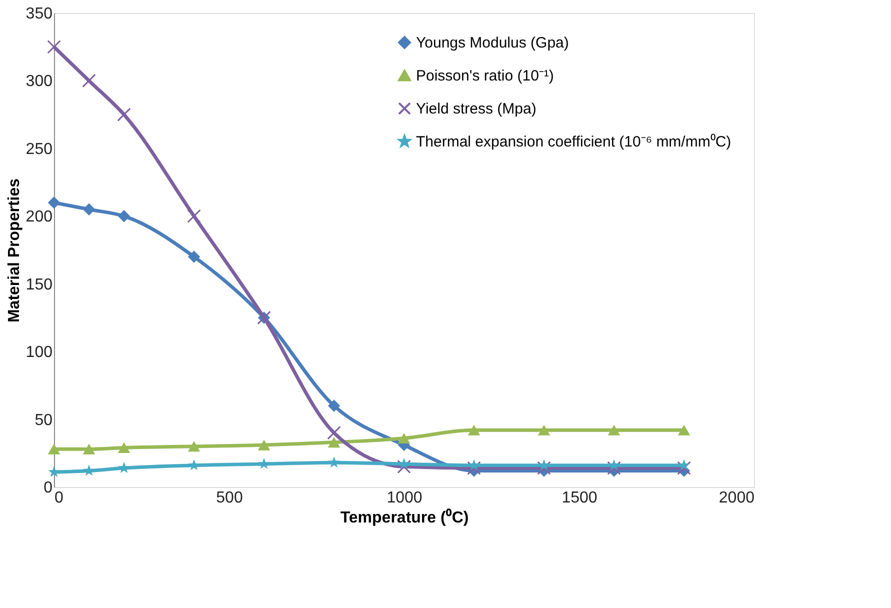 Image resolution: width=891 pixels, height=608 pixels. What do you see at coordinates (580, 498) in the screenshot?
I see `x-tick-label: 1500` at bounding box center [580, 498].